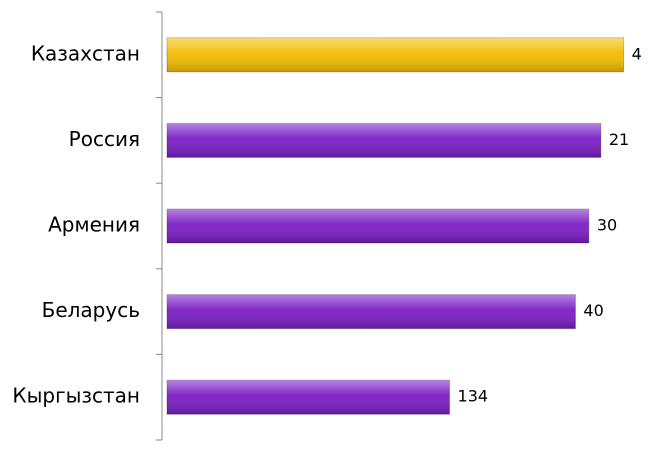 Image resolution: width=648 pixels, height=450 pixels. What do you see at coordinates (104, 139) in the screenshot?
I see `category-label: Россия` at bounding box center [104, 139].